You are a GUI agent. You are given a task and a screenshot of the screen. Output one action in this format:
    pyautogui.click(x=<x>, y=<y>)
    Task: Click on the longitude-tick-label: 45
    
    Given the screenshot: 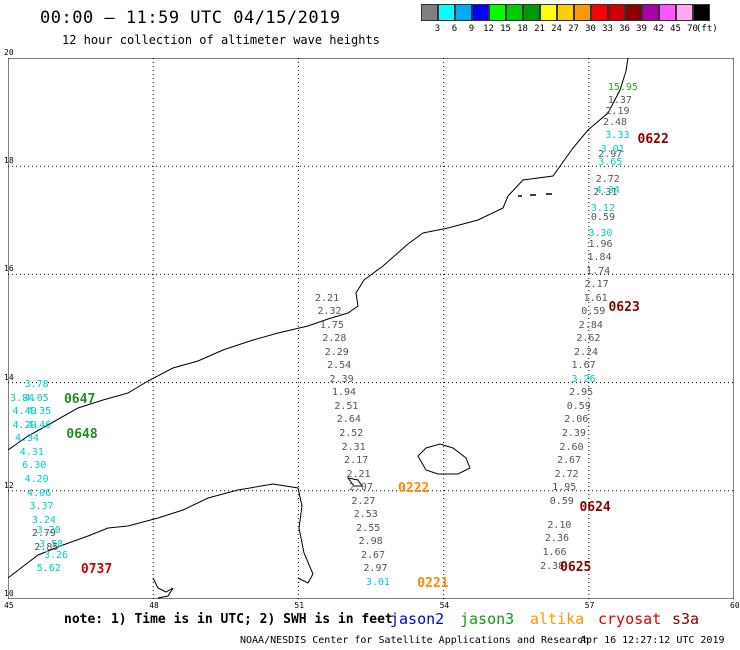 What is the action you would take?
    pyautogui.click(x=9, y=605)
    